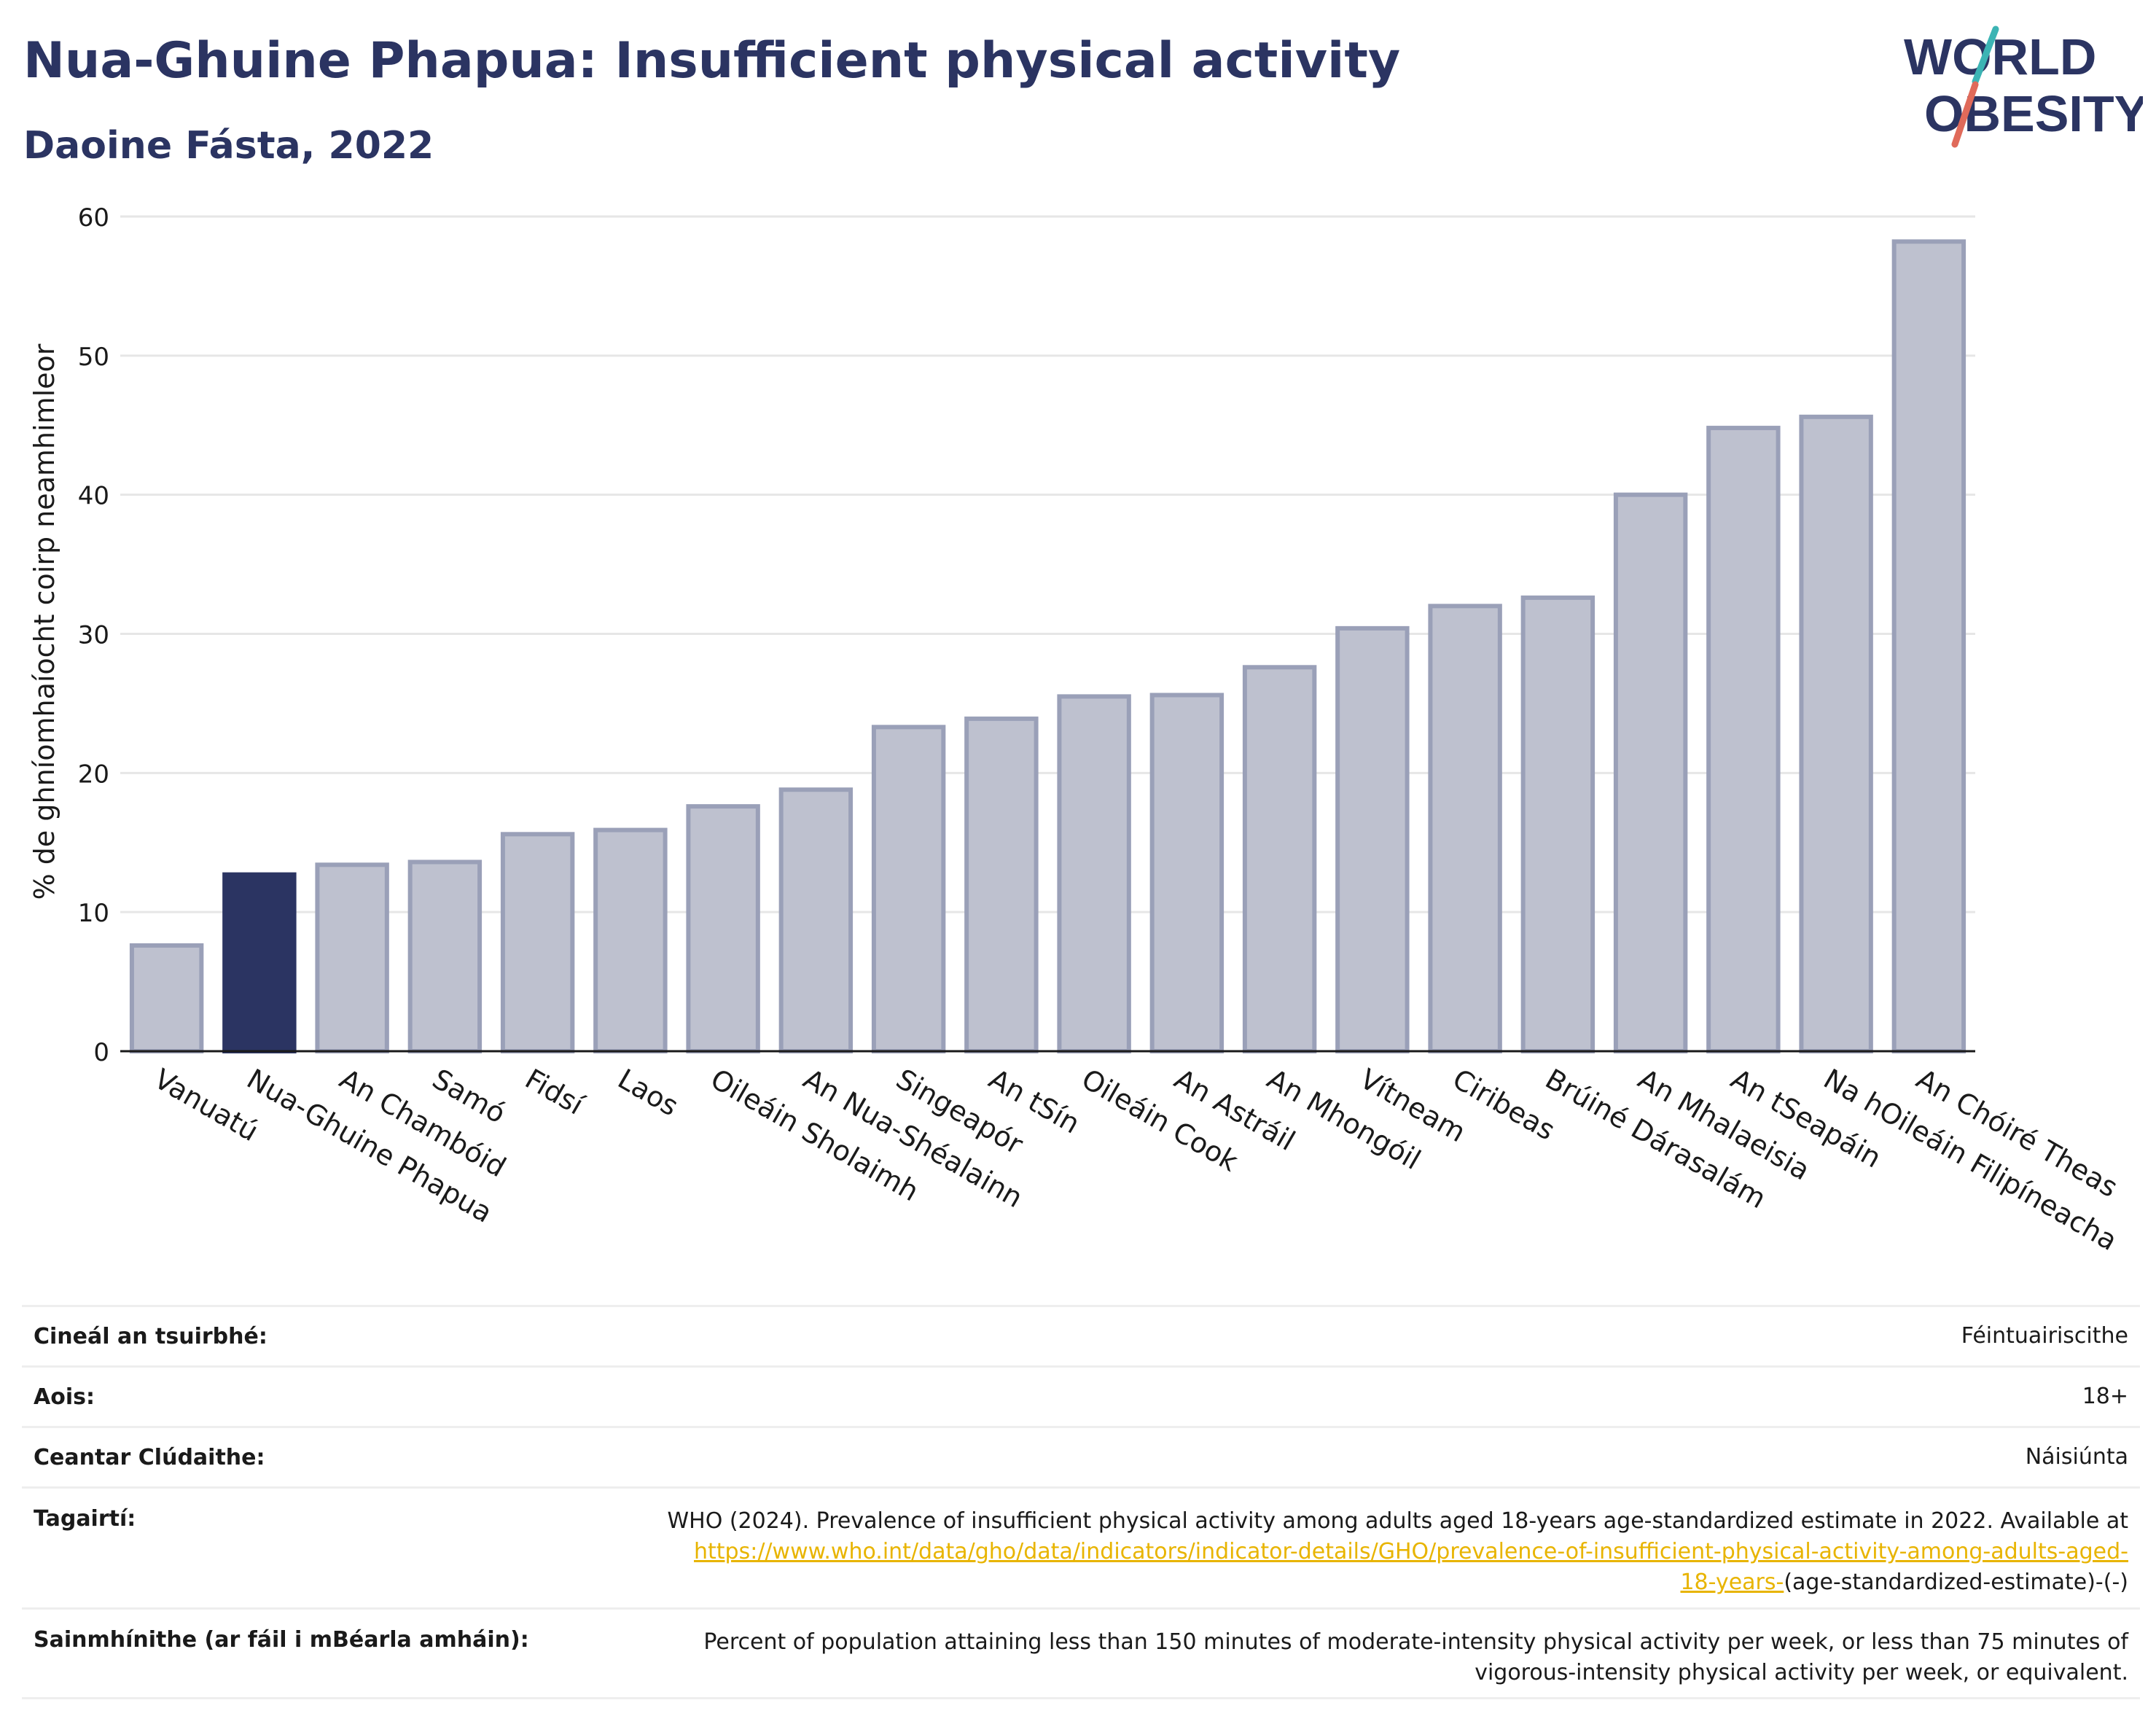 This screenshot has width=2156, height=1735. Describe the element at coordinates (2000, 56) in the screenshot. I see `logo-text-world: WORLD` at that location.